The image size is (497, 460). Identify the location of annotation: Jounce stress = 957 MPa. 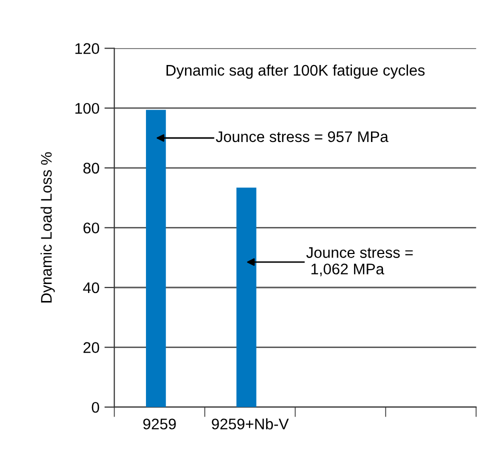
(302, 136).